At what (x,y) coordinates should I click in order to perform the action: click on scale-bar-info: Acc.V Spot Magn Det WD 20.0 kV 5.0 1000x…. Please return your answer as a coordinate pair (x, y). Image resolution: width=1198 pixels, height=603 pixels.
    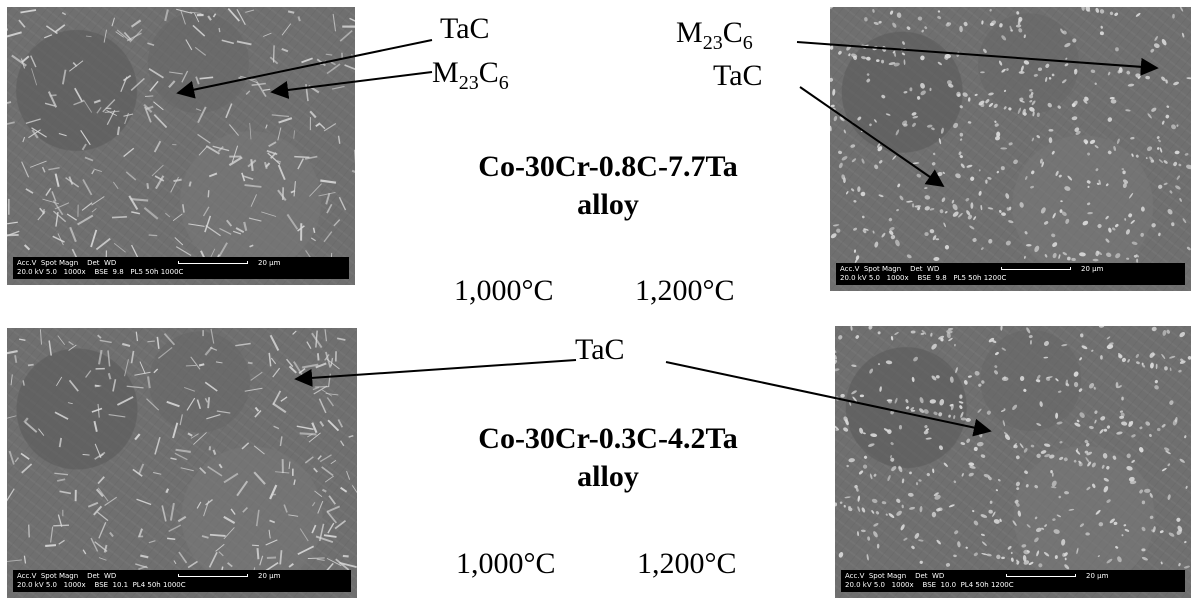
    Looking at the image, I should click on (181, 268).